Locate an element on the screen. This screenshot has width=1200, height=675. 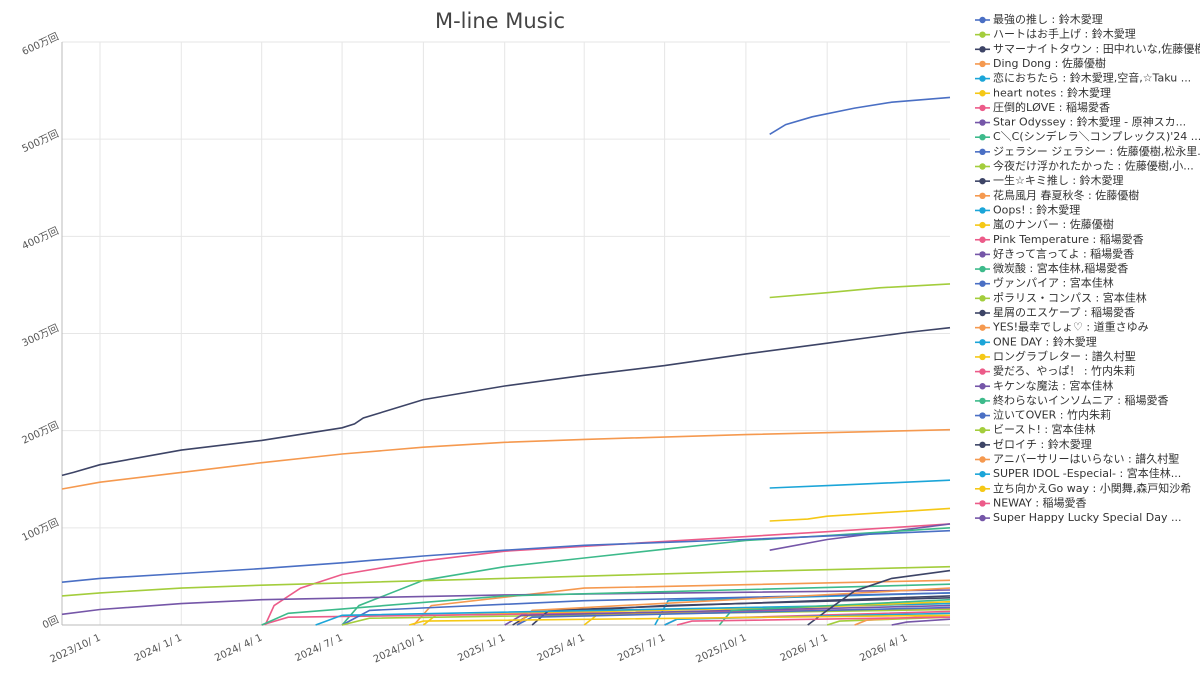
legend-label: heart notes : 鈴木愛理 is located at coordinates (1052, 92).